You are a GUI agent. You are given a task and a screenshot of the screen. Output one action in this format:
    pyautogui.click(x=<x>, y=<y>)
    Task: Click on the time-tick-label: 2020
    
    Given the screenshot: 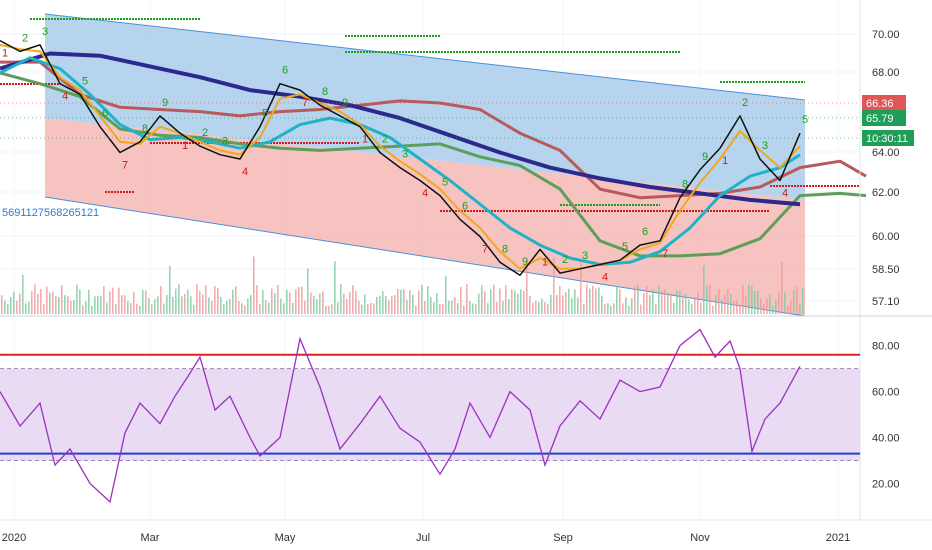 What is the action you would take?
    pyautogui.click(x=14, y=538)
    